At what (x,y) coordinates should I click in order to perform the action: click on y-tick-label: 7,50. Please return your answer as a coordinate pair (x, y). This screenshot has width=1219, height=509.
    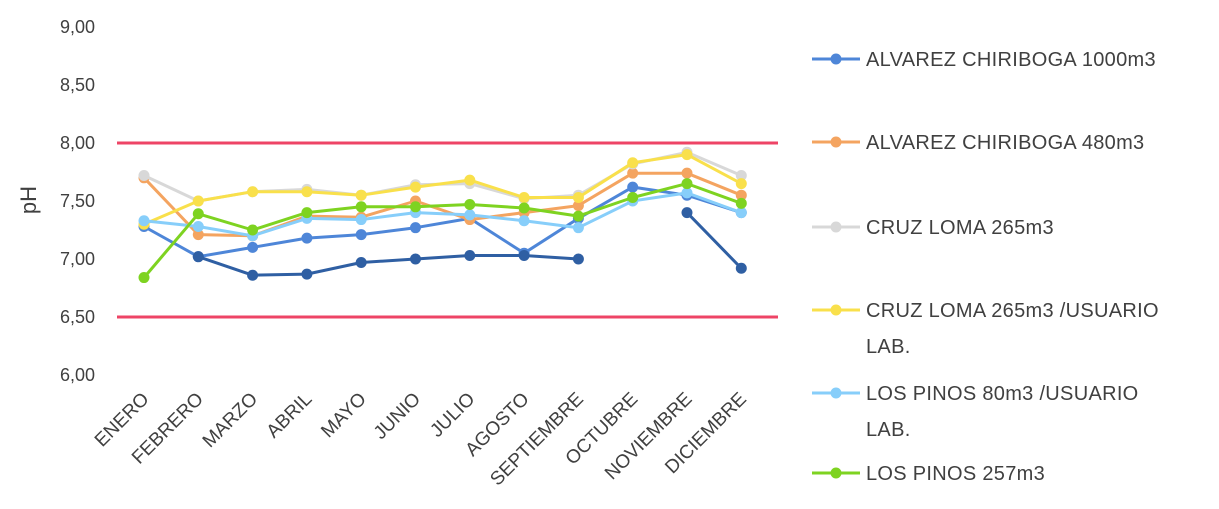
    Looking at the image, I should click on (77, 201).